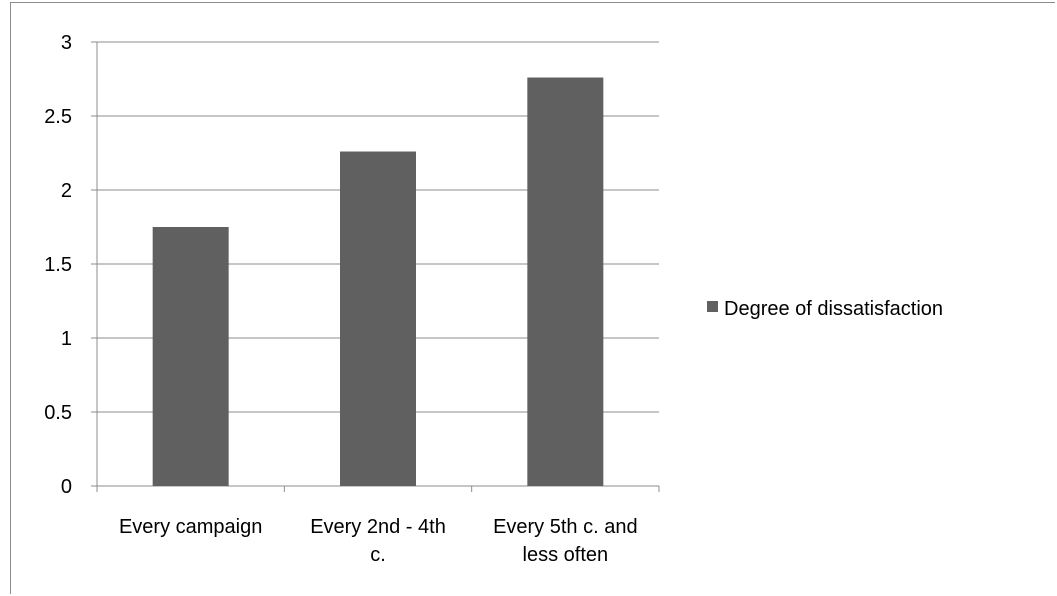  Describe the element at coordinates (833, 309) in the screenshot. I see `legend-label: Degree of dissatisfaction` at that location.